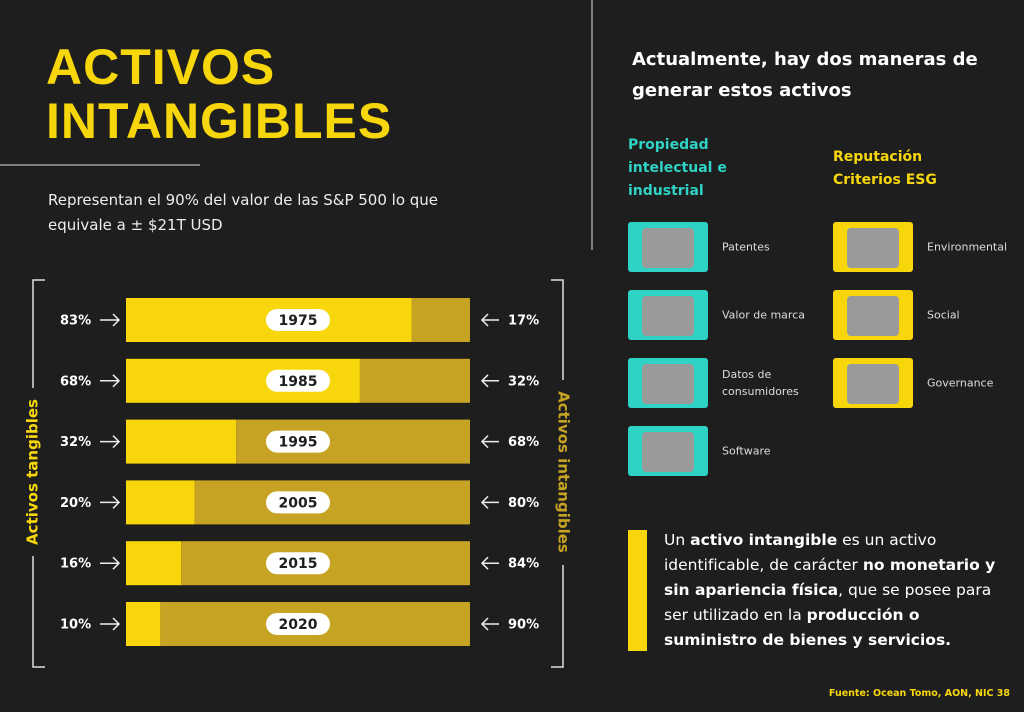 Image resolution: width=1024 pixels, height=712 pixels. What do you see at coordinates (523, 503) in the screenshot?
I see `value-label: 80%` at bounding box center [523, 503].